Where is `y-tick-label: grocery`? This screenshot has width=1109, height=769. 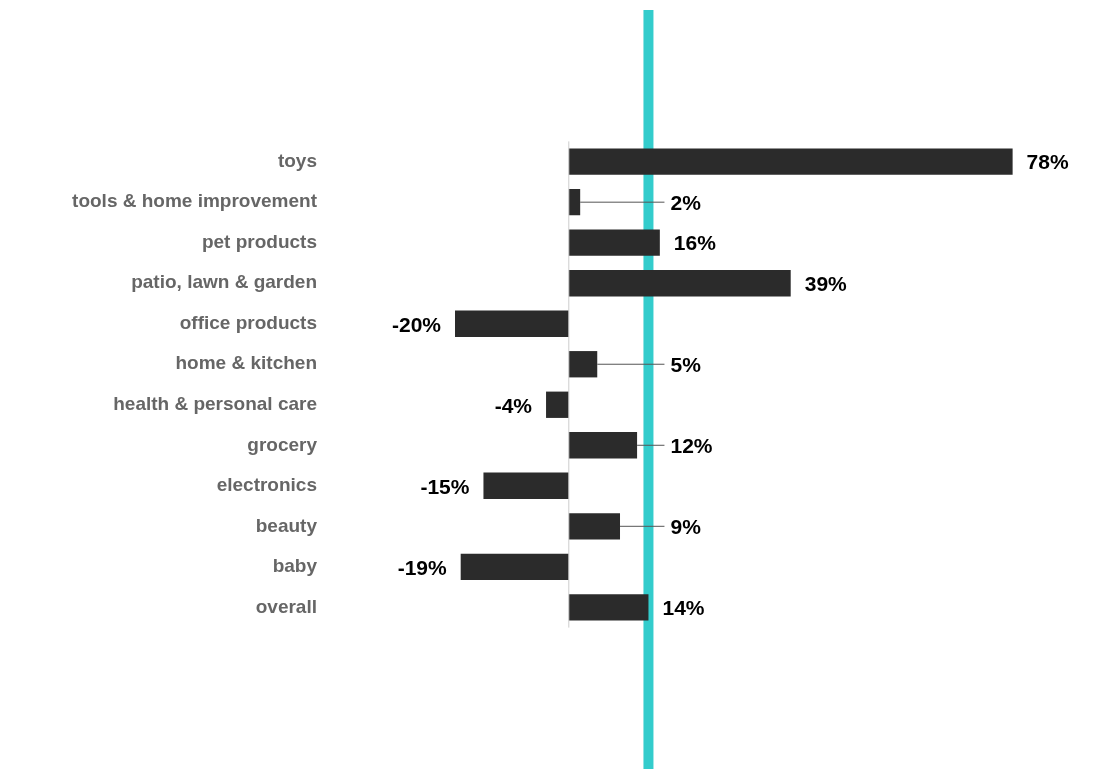 y-tick-label: grocery is located at coordinates (282, 444).